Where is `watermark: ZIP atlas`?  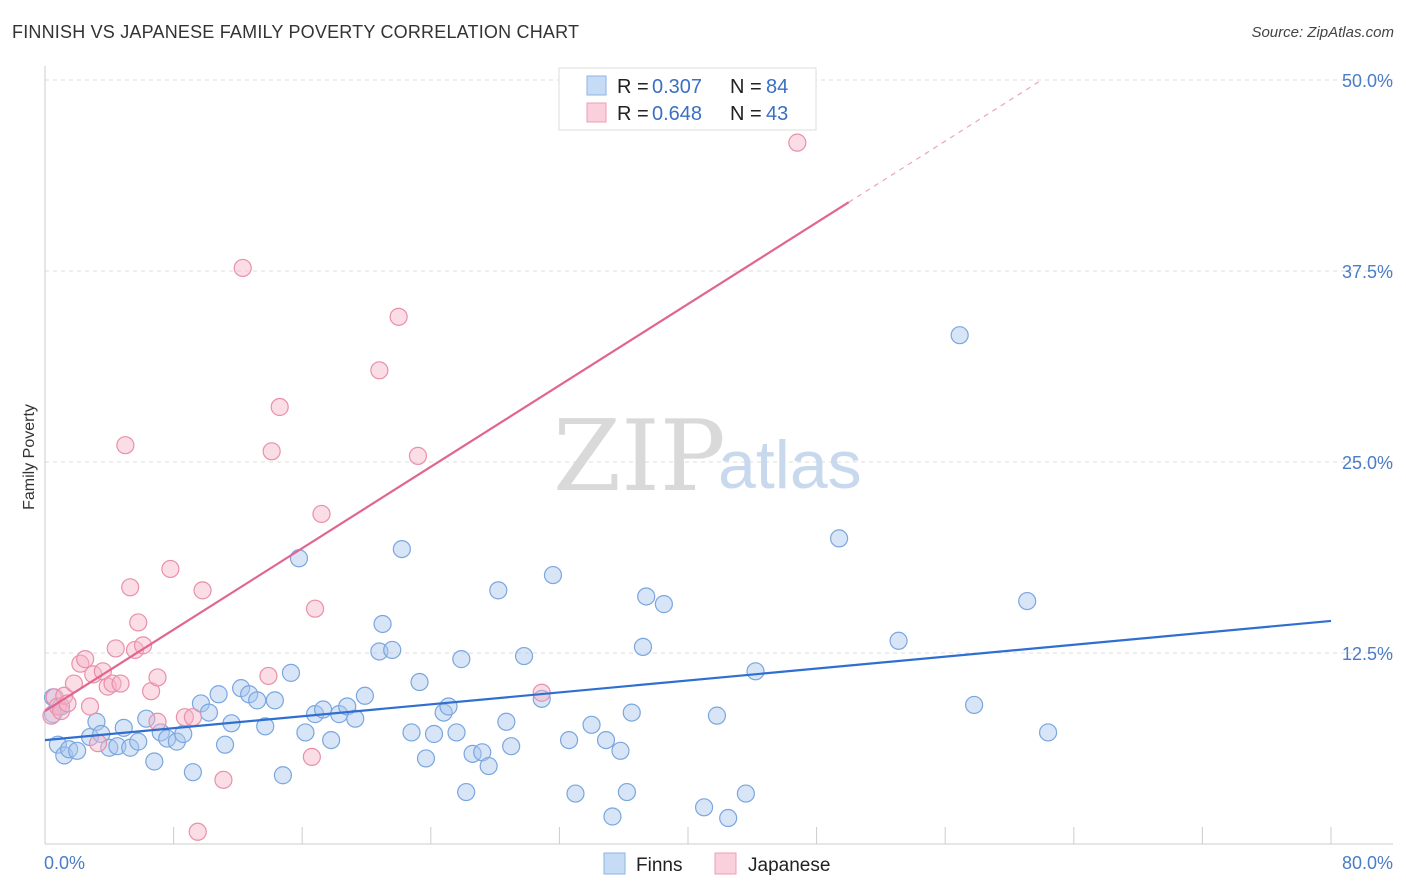 watermark: ZIP atlas is located at coordinates (707, 457).